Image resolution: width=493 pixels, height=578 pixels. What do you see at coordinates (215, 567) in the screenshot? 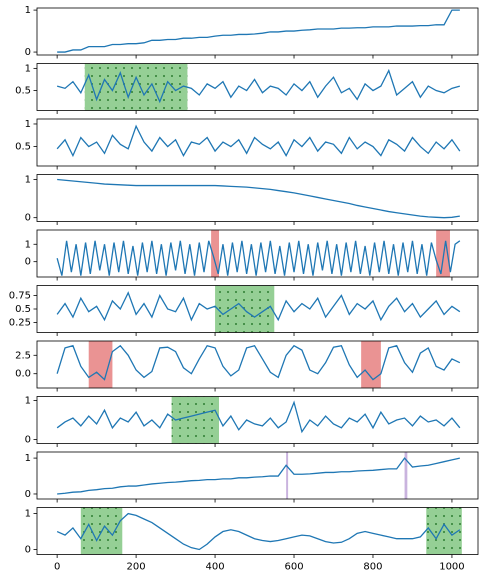
I see `x-tick-label: 400` at bounding box center [215, 567].